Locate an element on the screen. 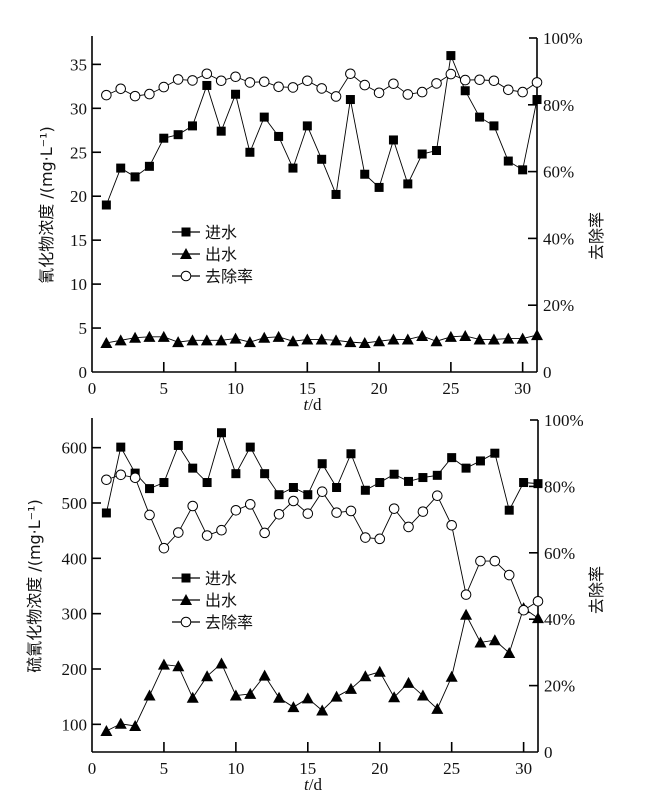 The height and width of the screenshot is (810, 655). x-tick-label: 30 is located at coordinates (523, 768).